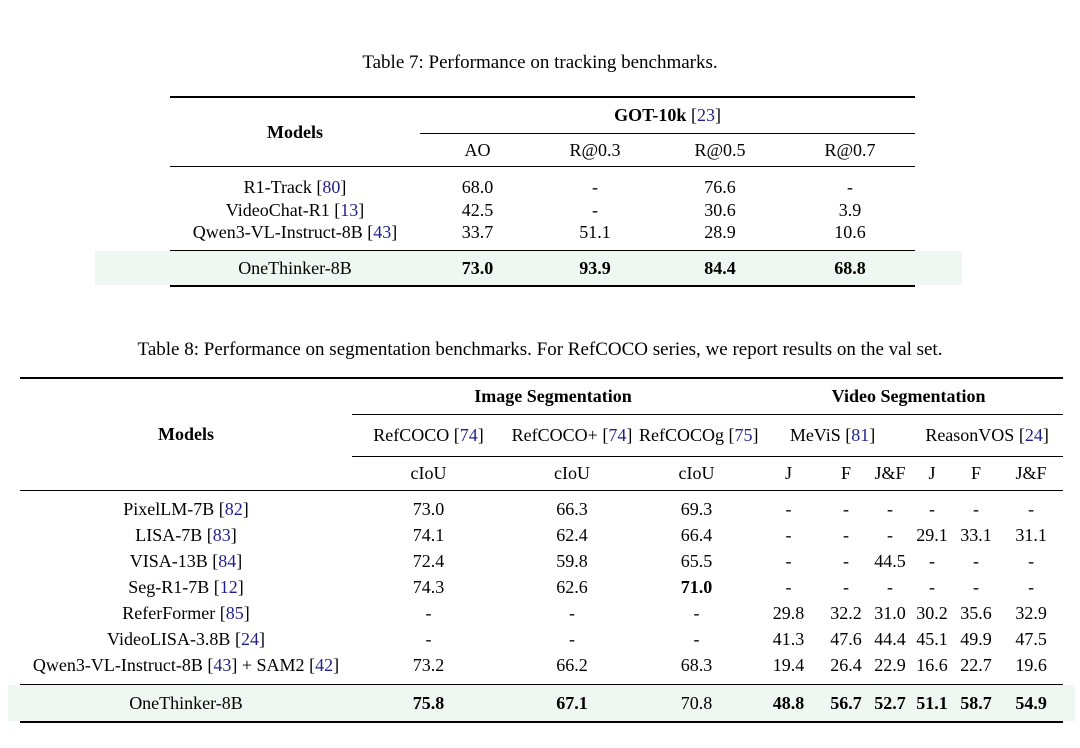 The height and width of the screenshot is (748, 1080). I want to click on benchmark-header-mevis: MeViS [81], so click(833, 435).